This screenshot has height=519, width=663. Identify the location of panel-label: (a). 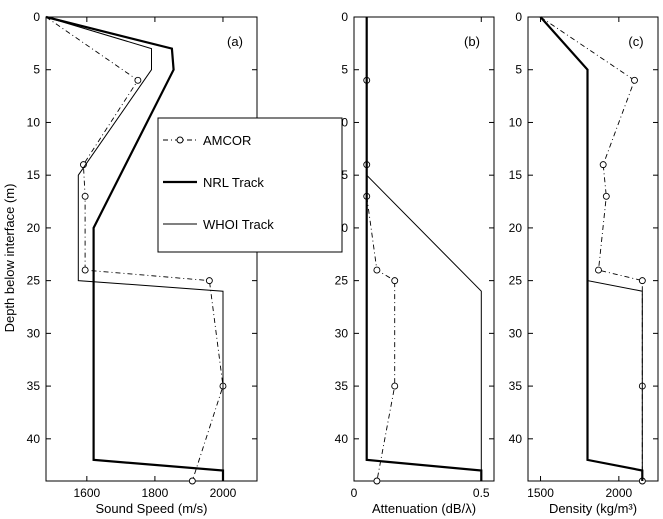
(235, 41).